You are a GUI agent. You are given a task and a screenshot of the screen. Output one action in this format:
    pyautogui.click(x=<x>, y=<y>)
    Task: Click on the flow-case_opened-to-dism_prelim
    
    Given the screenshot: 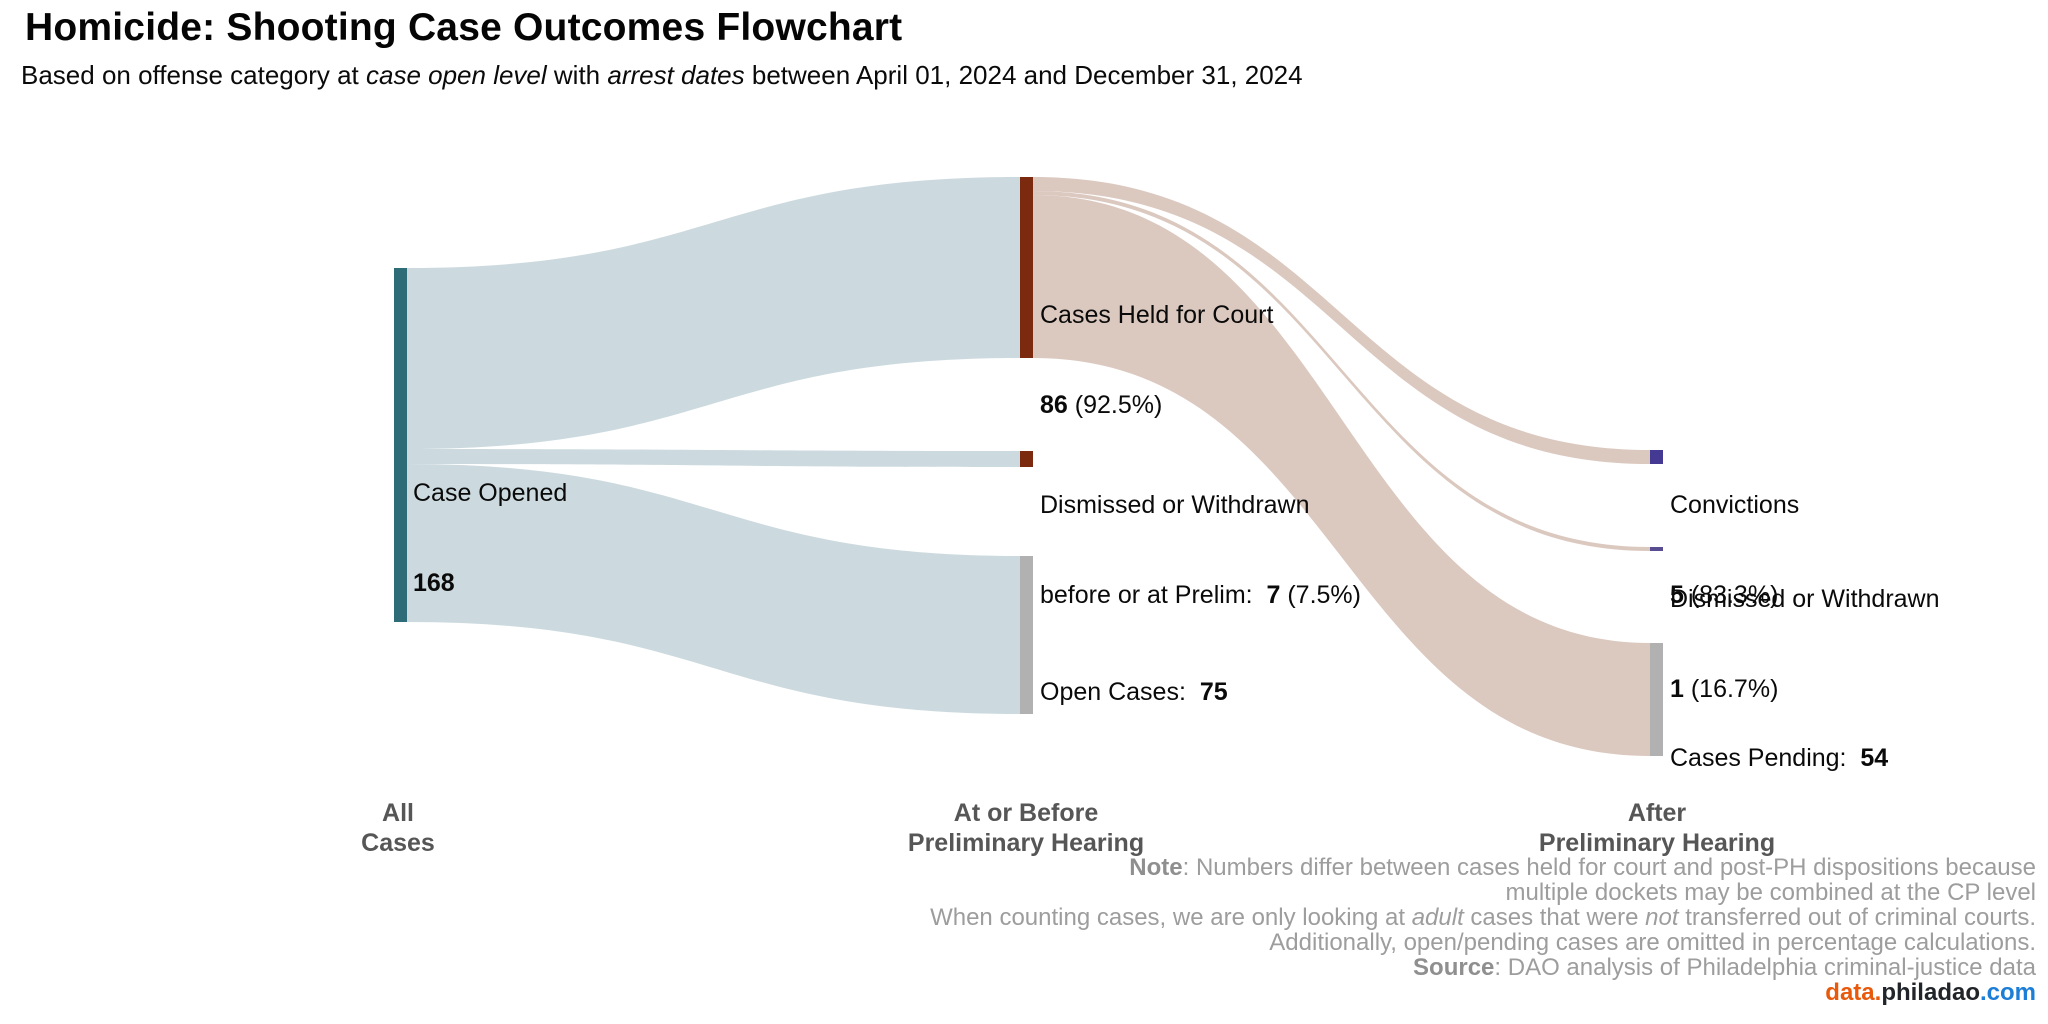 What is the action you would take?
    pyautogui.click(x=713, y=458)
    